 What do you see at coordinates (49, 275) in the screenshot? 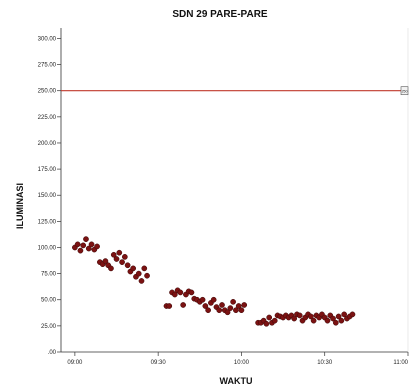
I see `y-tick-label: 75.00` at bounding box center [49, 275].